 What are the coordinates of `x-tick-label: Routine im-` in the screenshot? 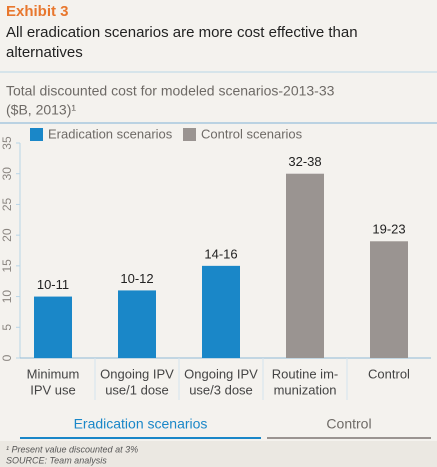 It's located at (305, 373).